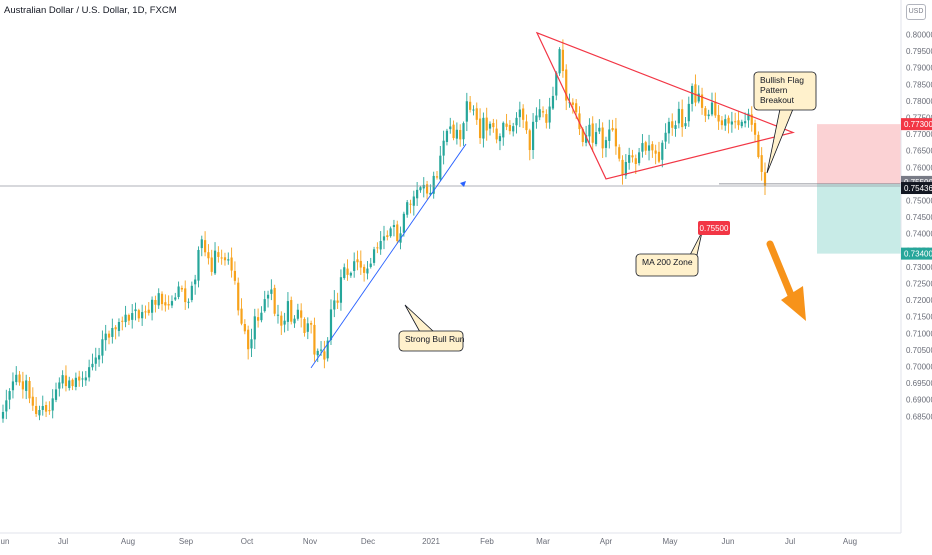  What do you see at coordinates (669, 541) in the screenshot?
I see `x-tick-label: May` at bounding box center [669, 541].